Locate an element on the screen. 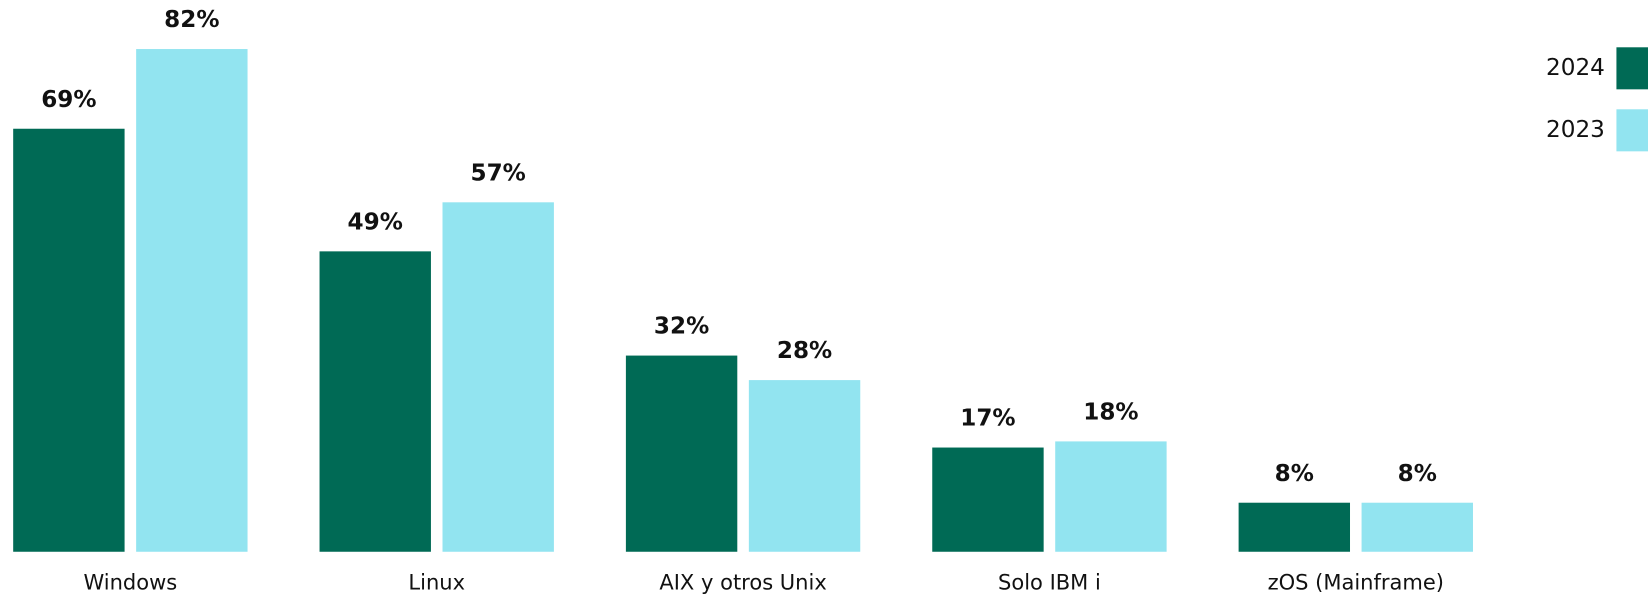  data-label: 57% is located at coordinates (498, 173).